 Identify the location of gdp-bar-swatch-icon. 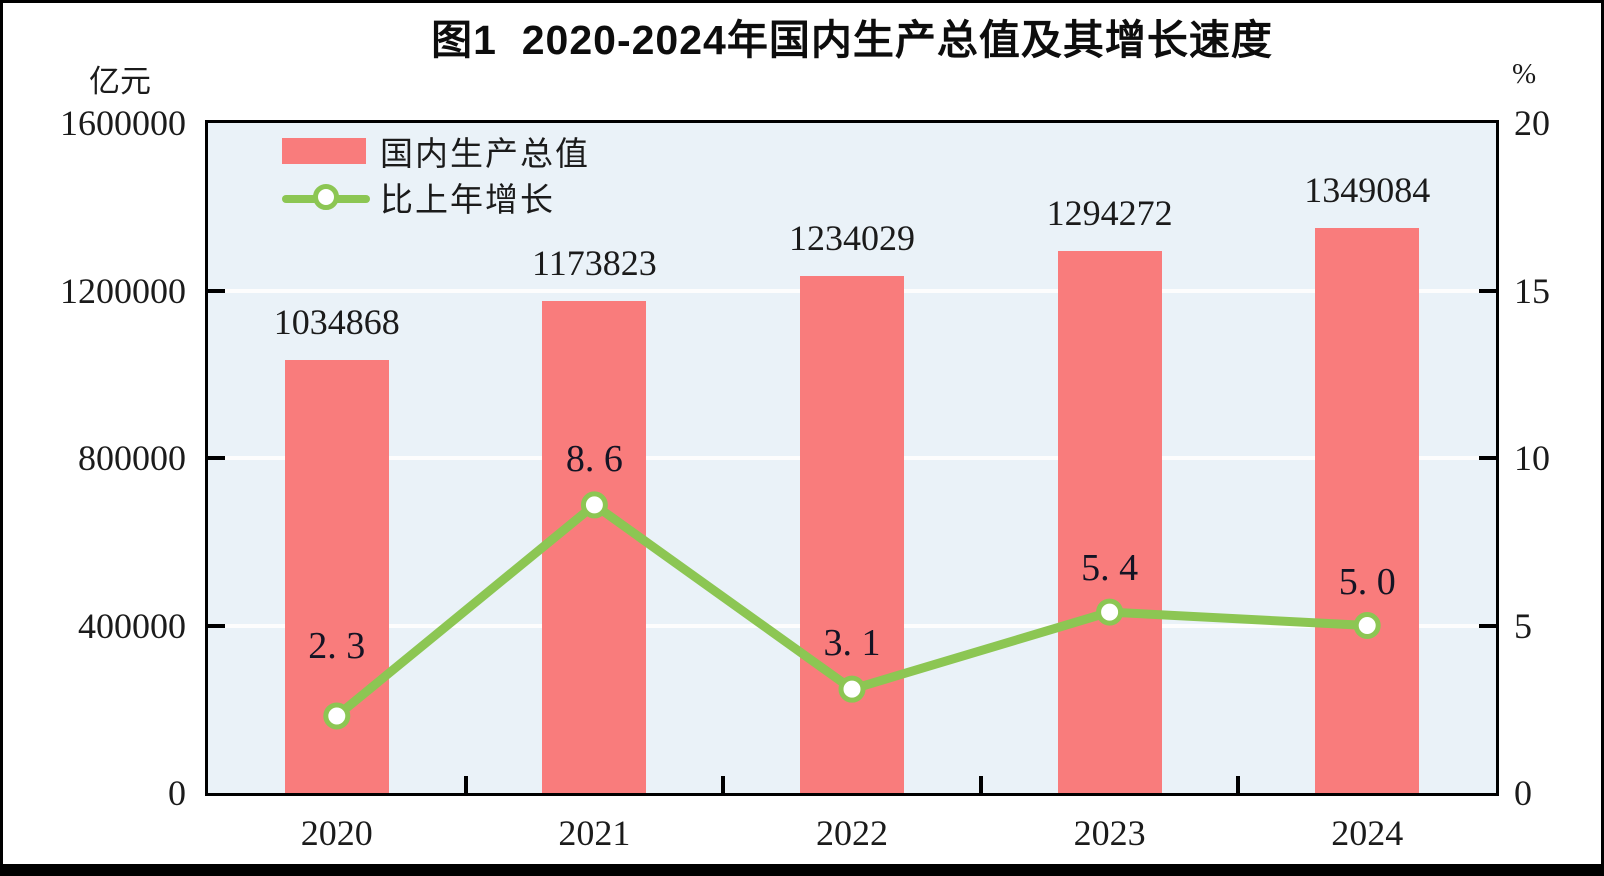
(324, 151).